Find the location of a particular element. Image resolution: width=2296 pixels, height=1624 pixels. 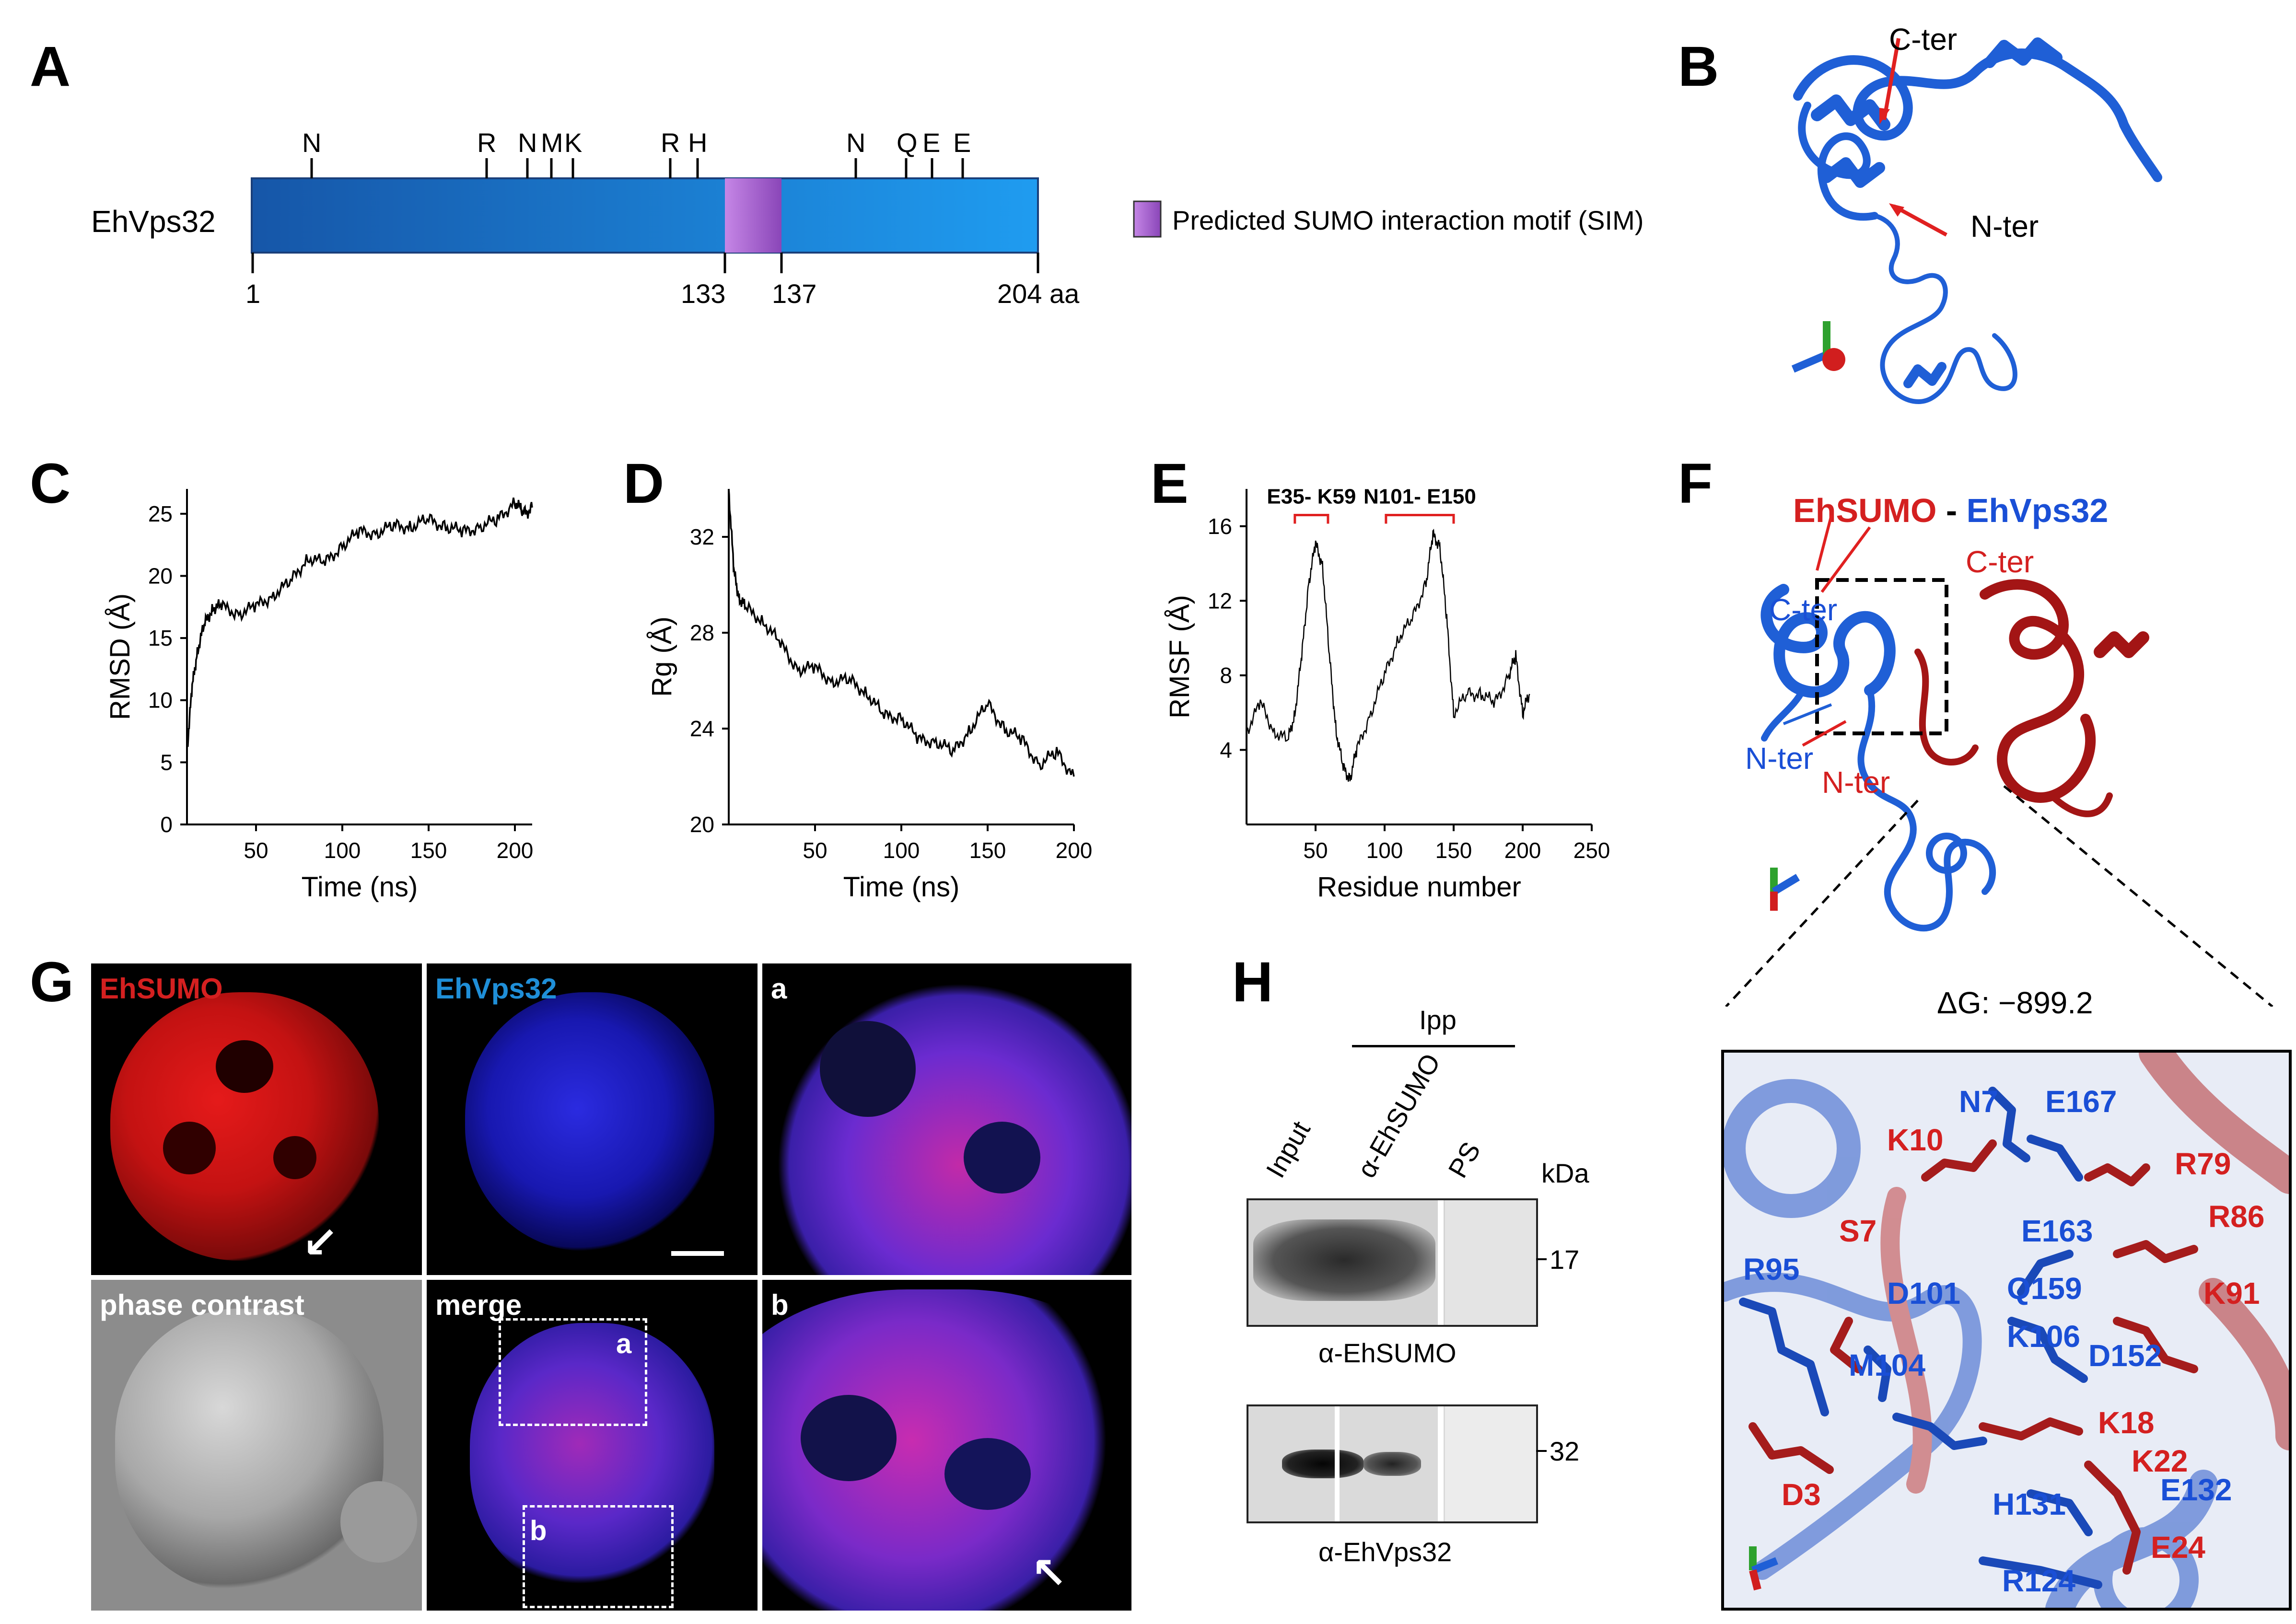

panel-label-h: H is located at coordinates (1252, 982).